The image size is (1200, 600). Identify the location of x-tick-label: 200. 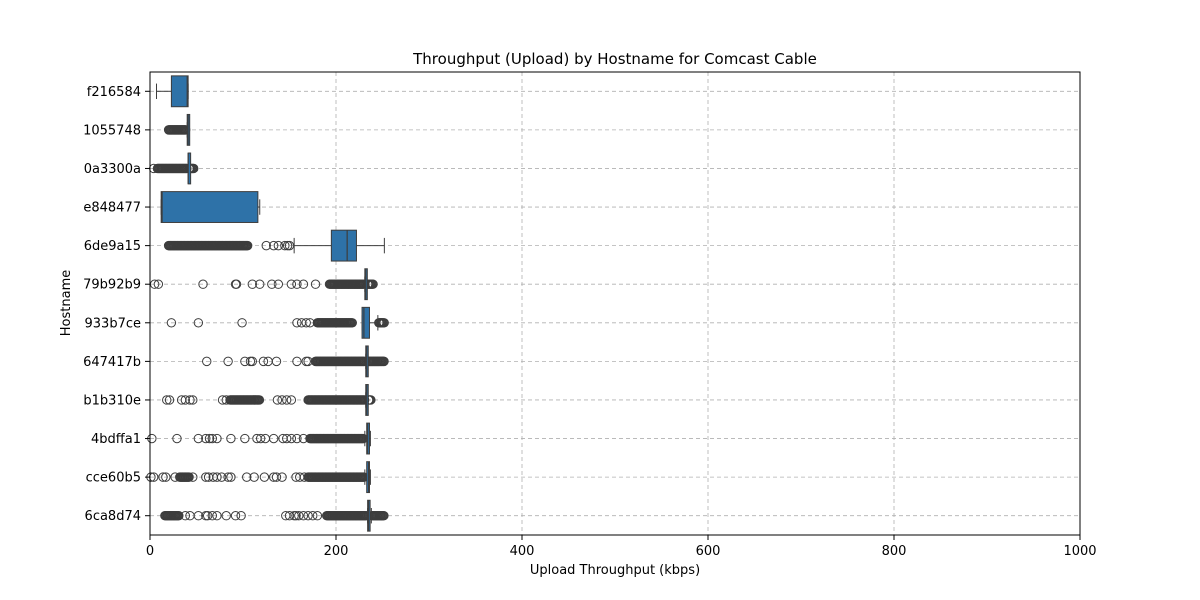
(336, 551).